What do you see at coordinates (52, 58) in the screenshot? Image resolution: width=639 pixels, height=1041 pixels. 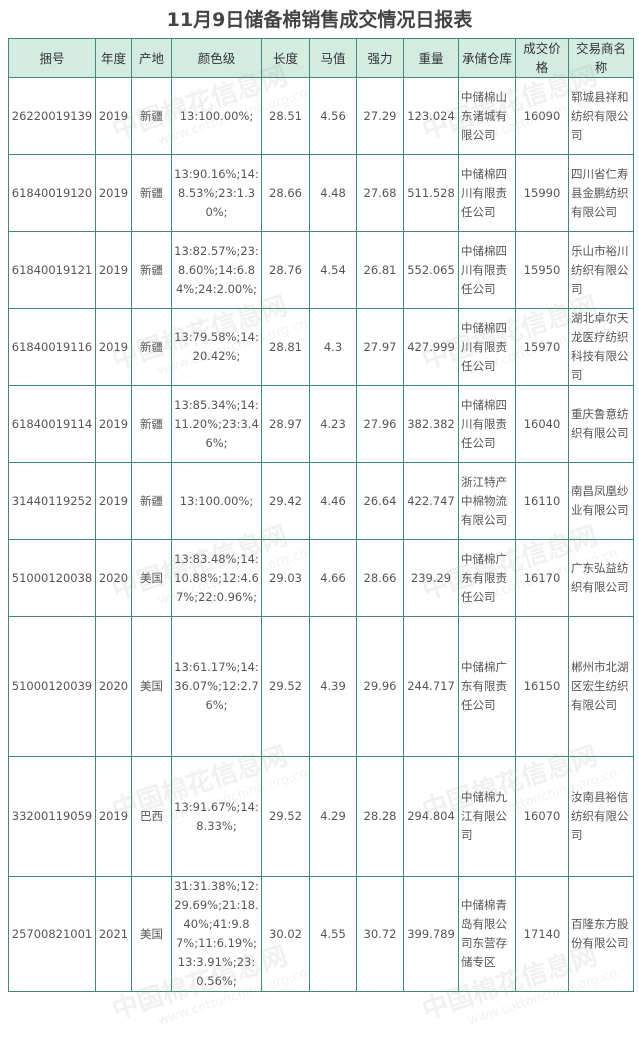 I see `header-bale-number: 捆号` at bounding box center [52, 58].